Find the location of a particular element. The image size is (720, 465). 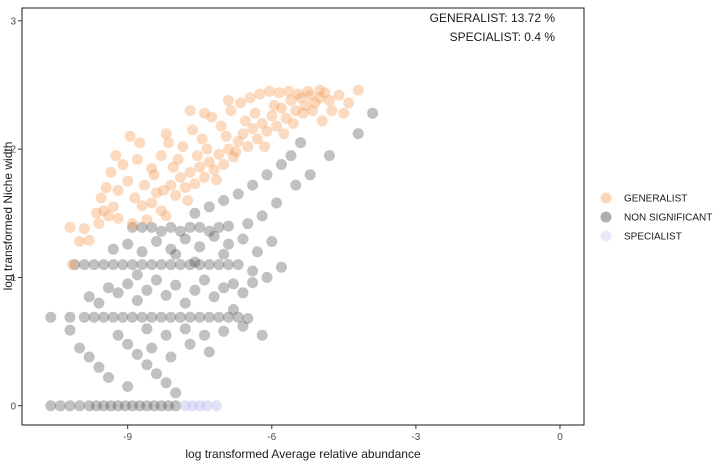

x-tick-label: -6 is located at coordinates (271, 437).